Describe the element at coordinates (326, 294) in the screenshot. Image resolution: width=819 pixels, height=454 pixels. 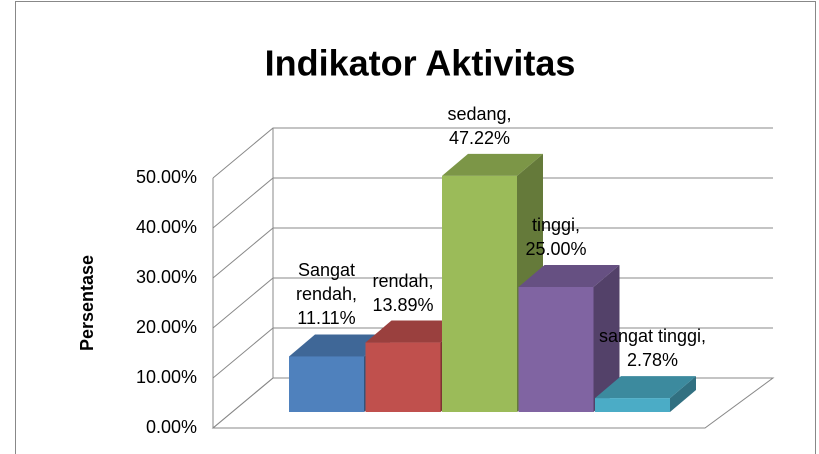
I see `data-label: Sangat rendah, 11.11%` at that location.